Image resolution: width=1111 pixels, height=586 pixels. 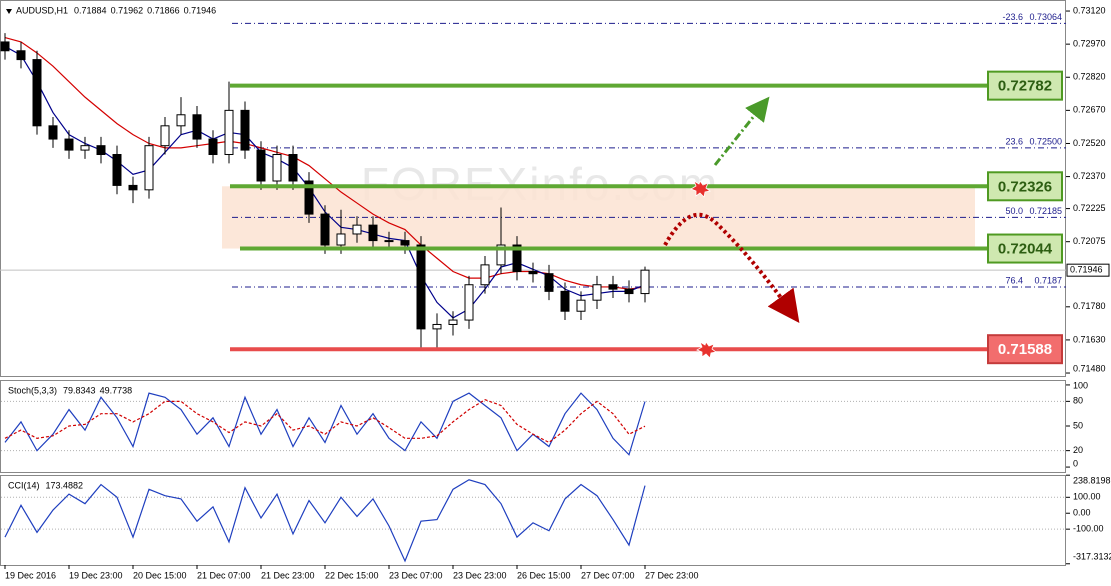 What do you see at coordinates (1075, 463) in the screenshot?
I see `y-tick-label: 0` at bounding box center [1075, 463].